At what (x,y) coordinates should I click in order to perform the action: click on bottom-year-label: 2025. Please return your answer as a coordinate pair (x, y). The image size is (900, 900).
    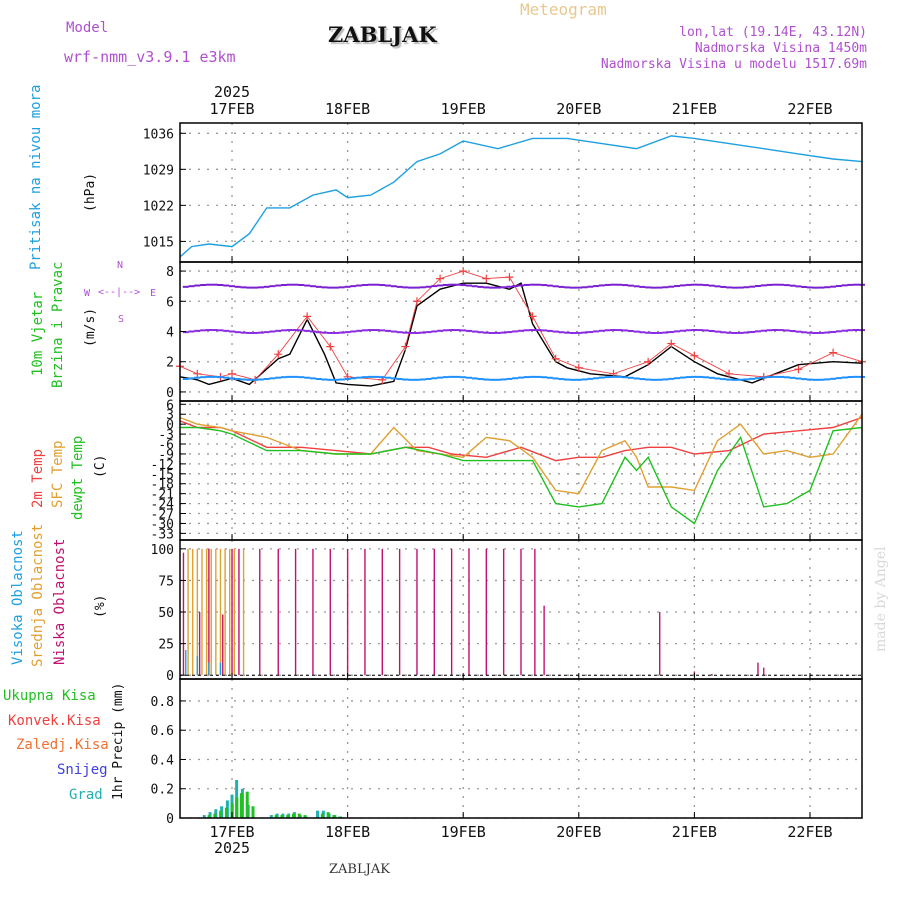
    Looking at the image, I should click on (232, 848).